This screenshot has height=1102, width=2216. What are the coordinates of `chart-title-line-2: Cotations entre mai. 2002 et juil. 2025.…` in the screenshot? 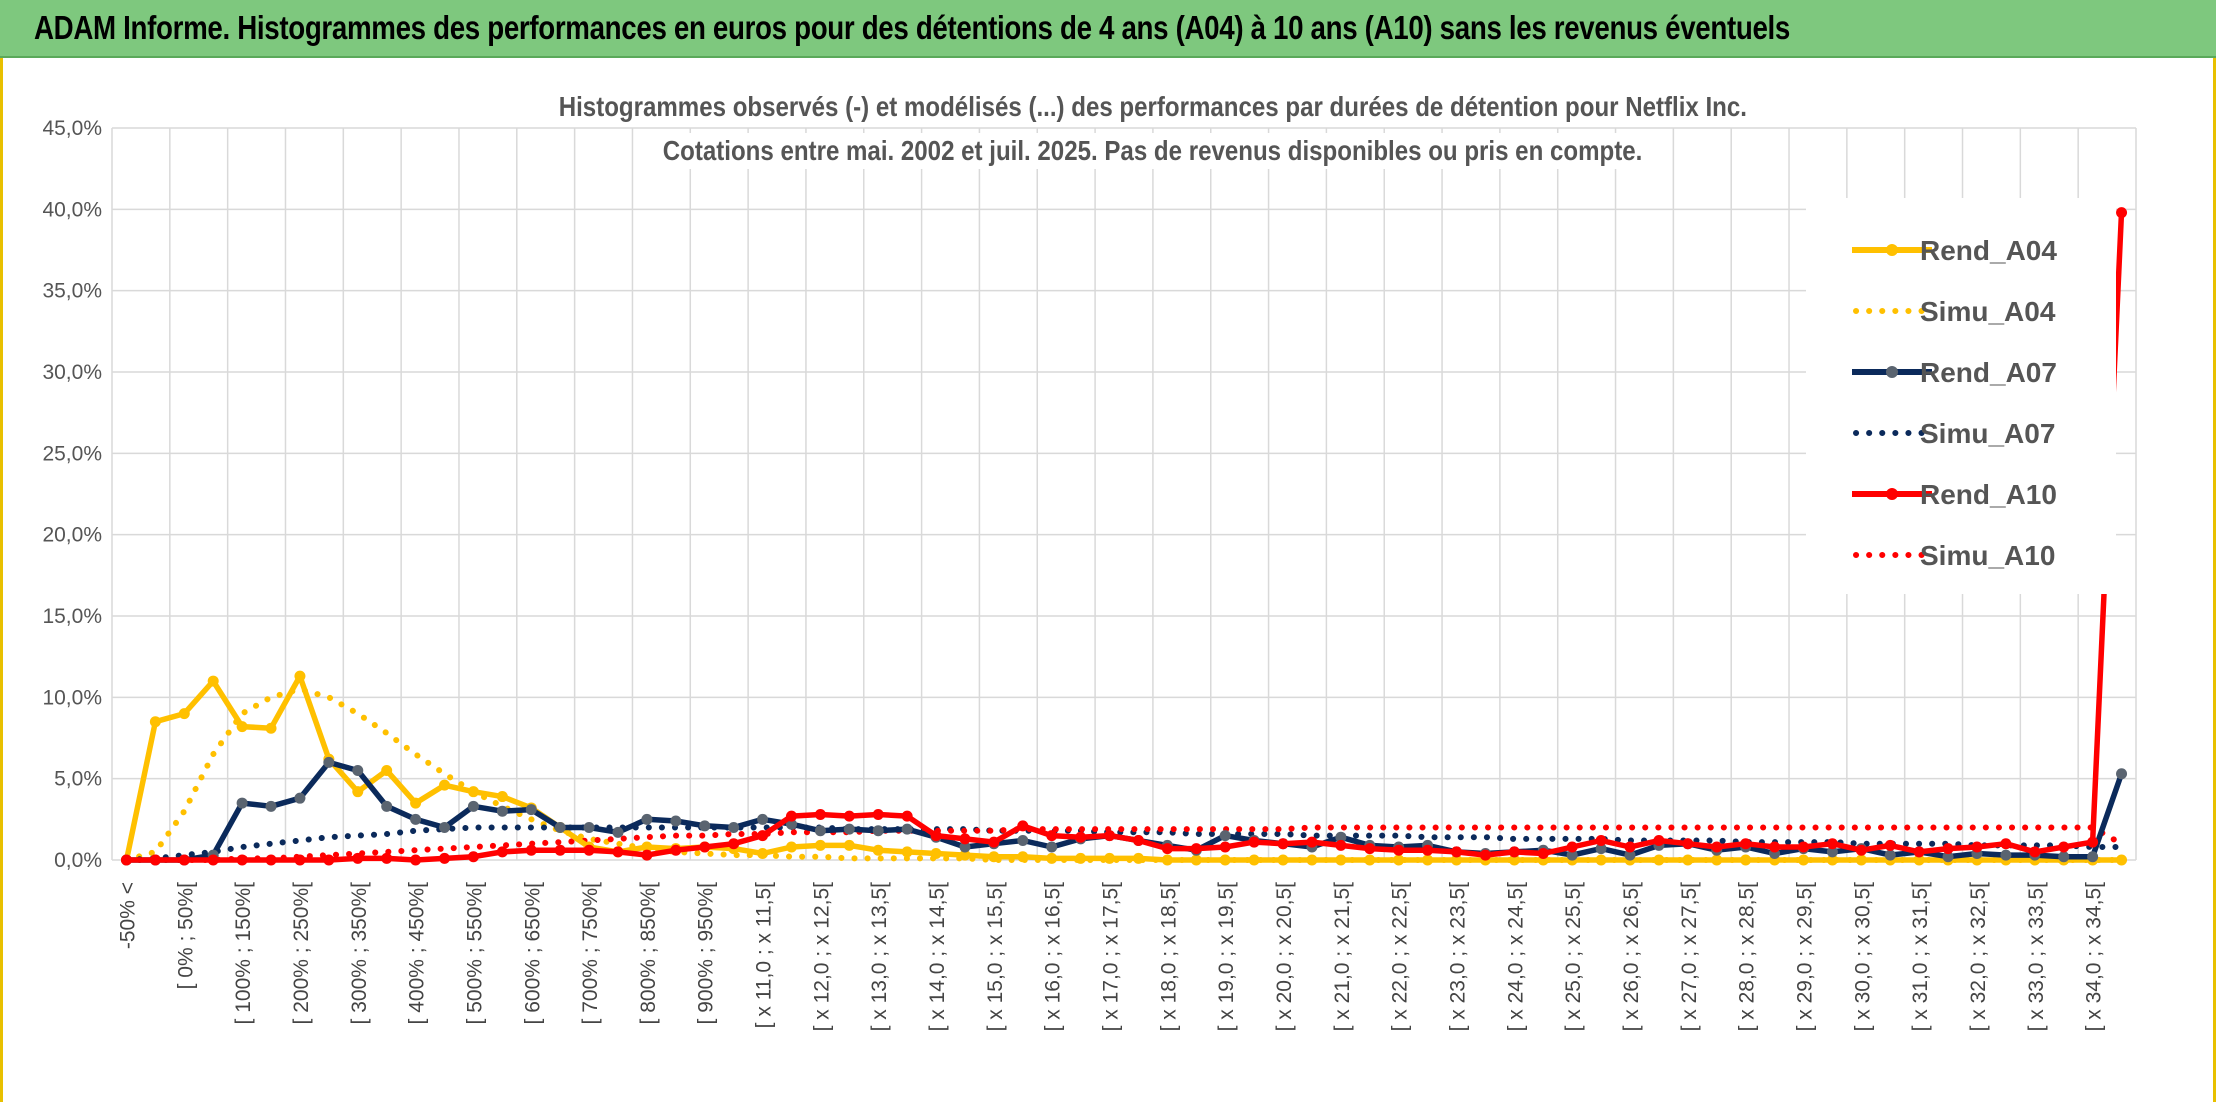 It's located at (1108, 151).